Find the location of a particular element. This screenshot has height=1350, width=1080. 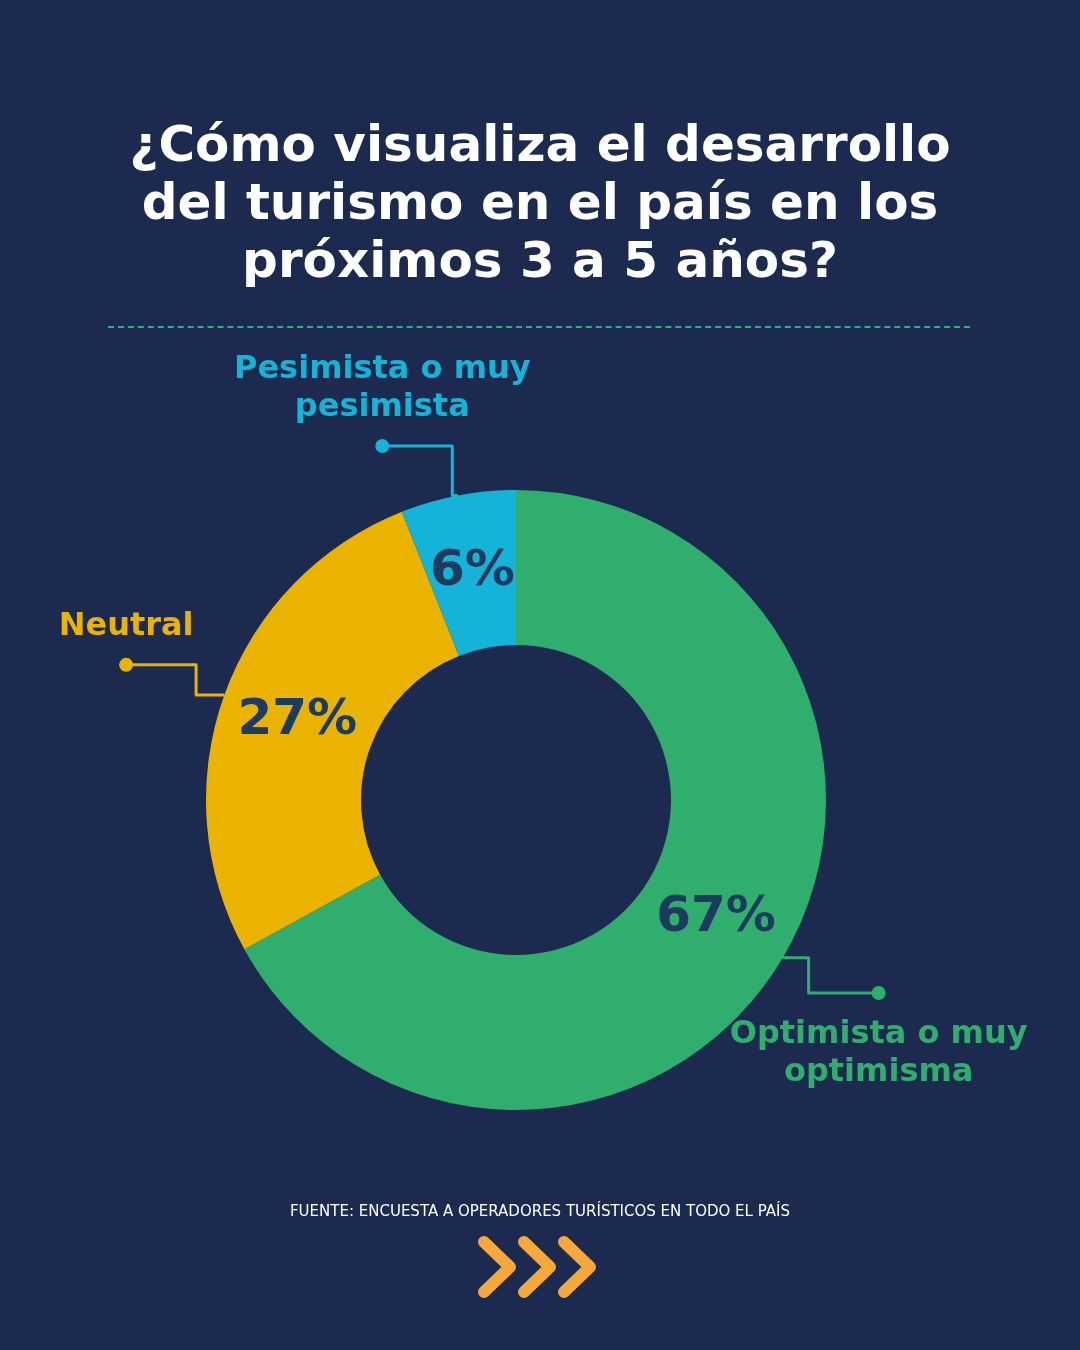

slice-label: Pesimista o muy pesimista is located at coordinates (382, 386).